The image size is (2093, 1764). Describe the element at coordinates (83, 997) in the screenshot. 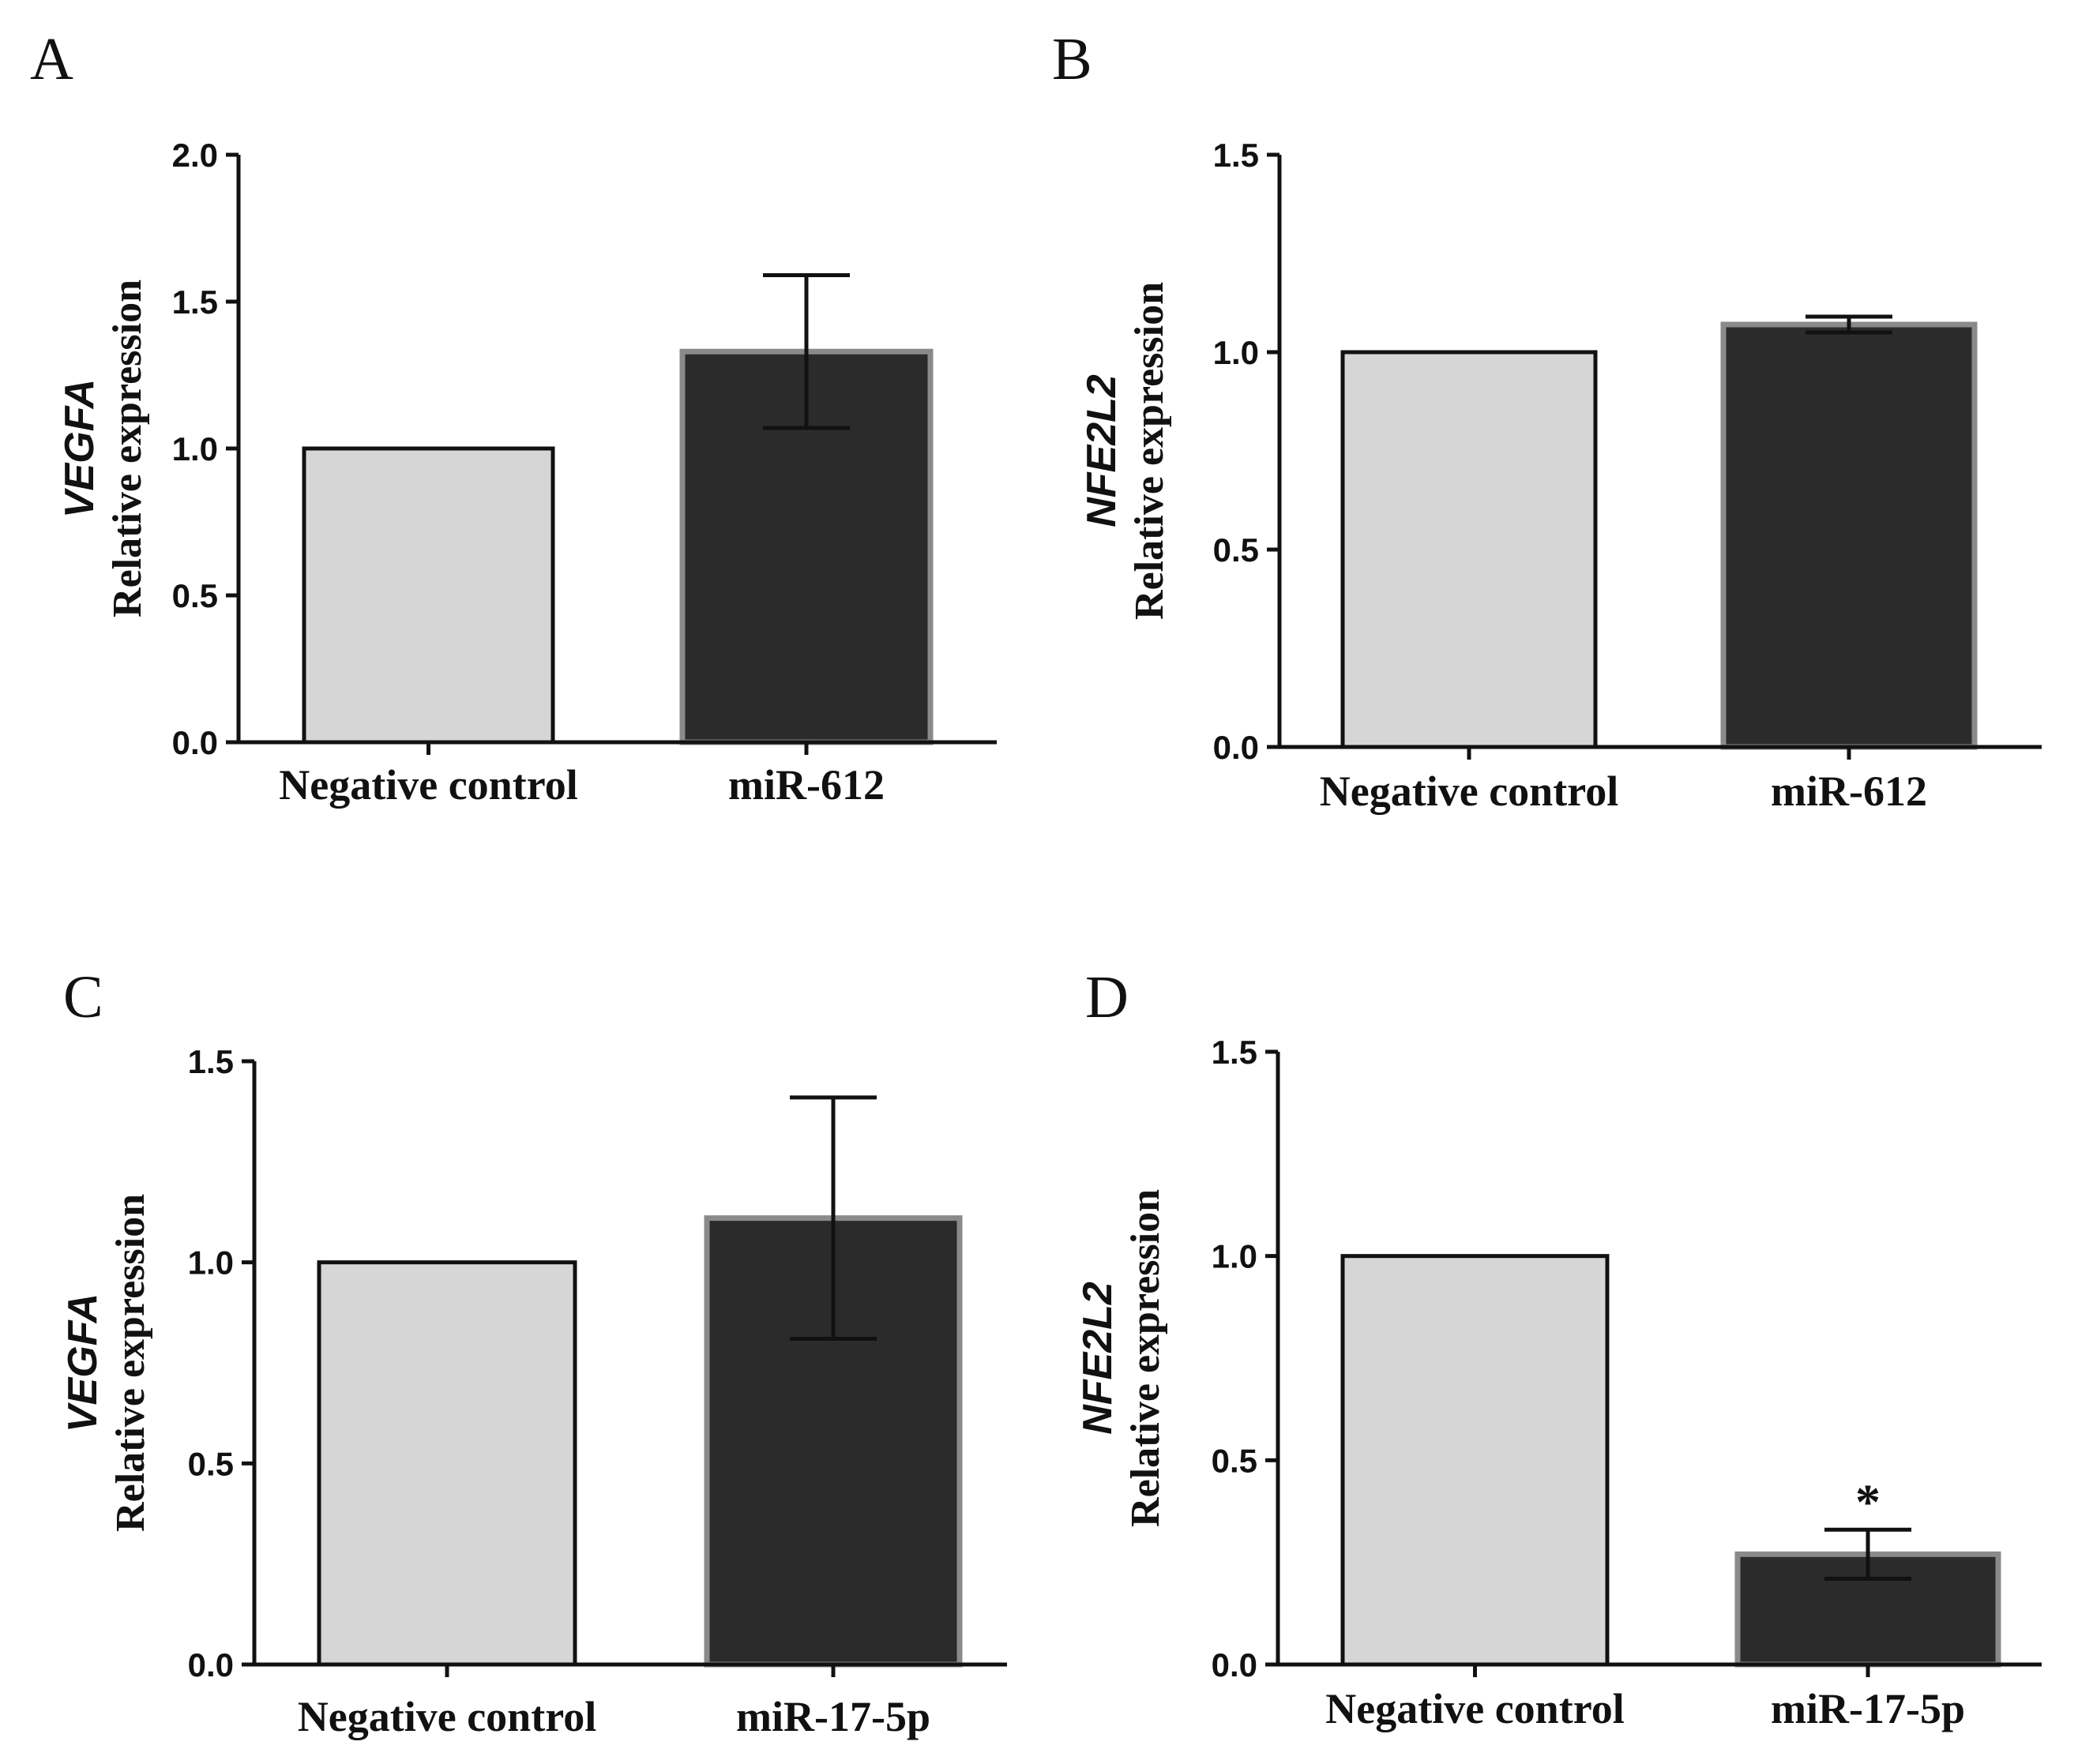

I see `panel-letter: C` at that location.